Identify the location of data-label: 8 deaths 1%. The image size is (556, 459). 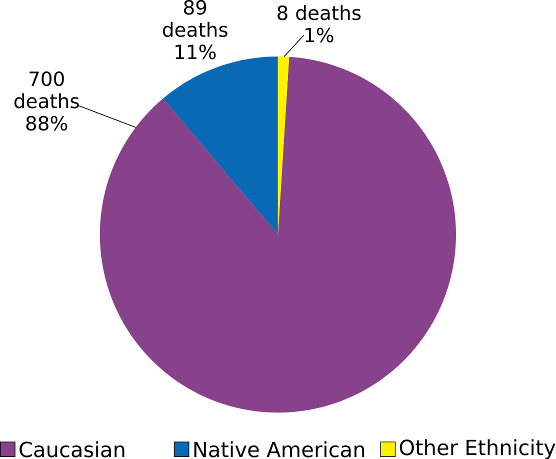
(319, 23).